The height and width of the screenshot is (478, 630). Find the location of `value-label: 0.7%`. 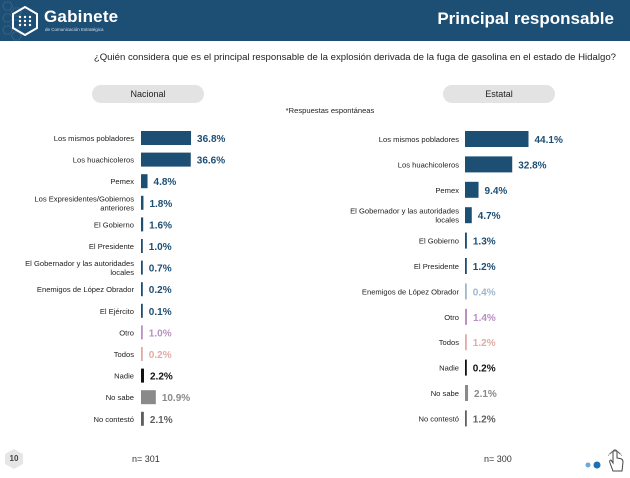

value-label: 0.7% is located at coordinates (160, 269).